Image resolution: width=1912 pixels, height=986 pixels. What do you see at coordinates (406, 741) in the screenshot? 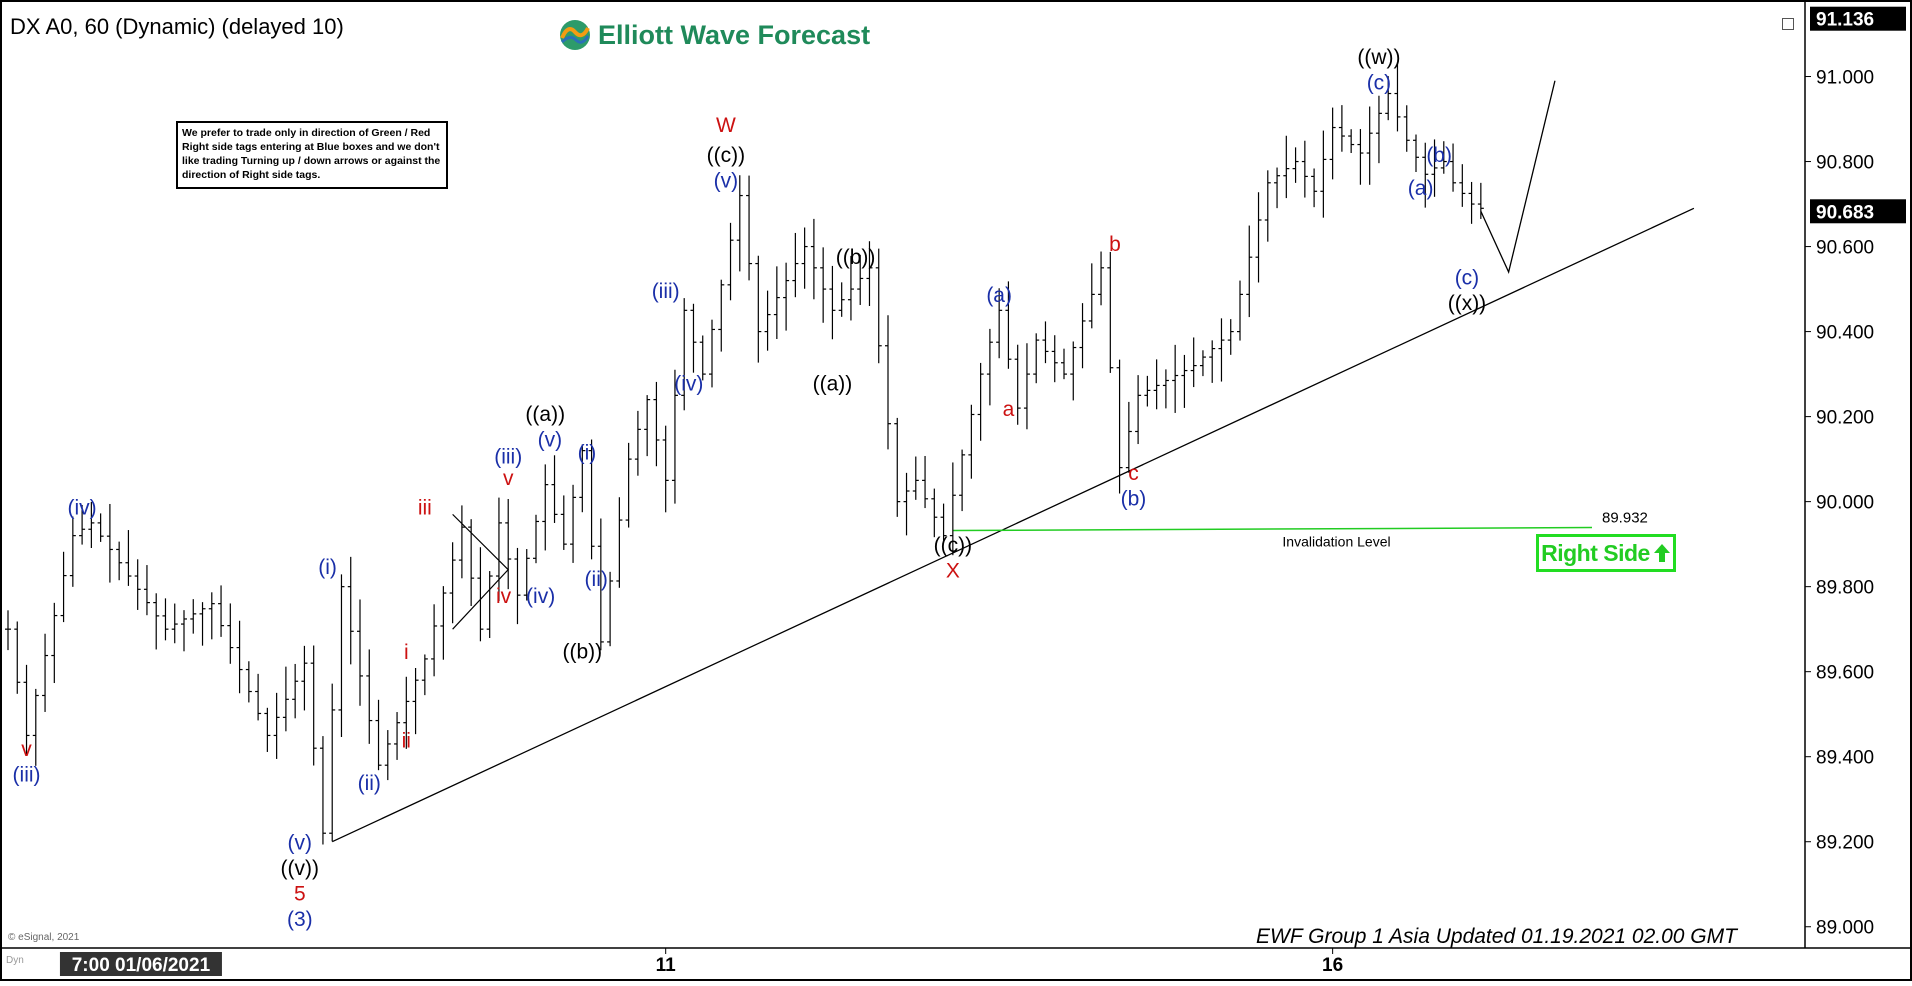
I see `wave-label: ii` at bounding box center [406, 741].